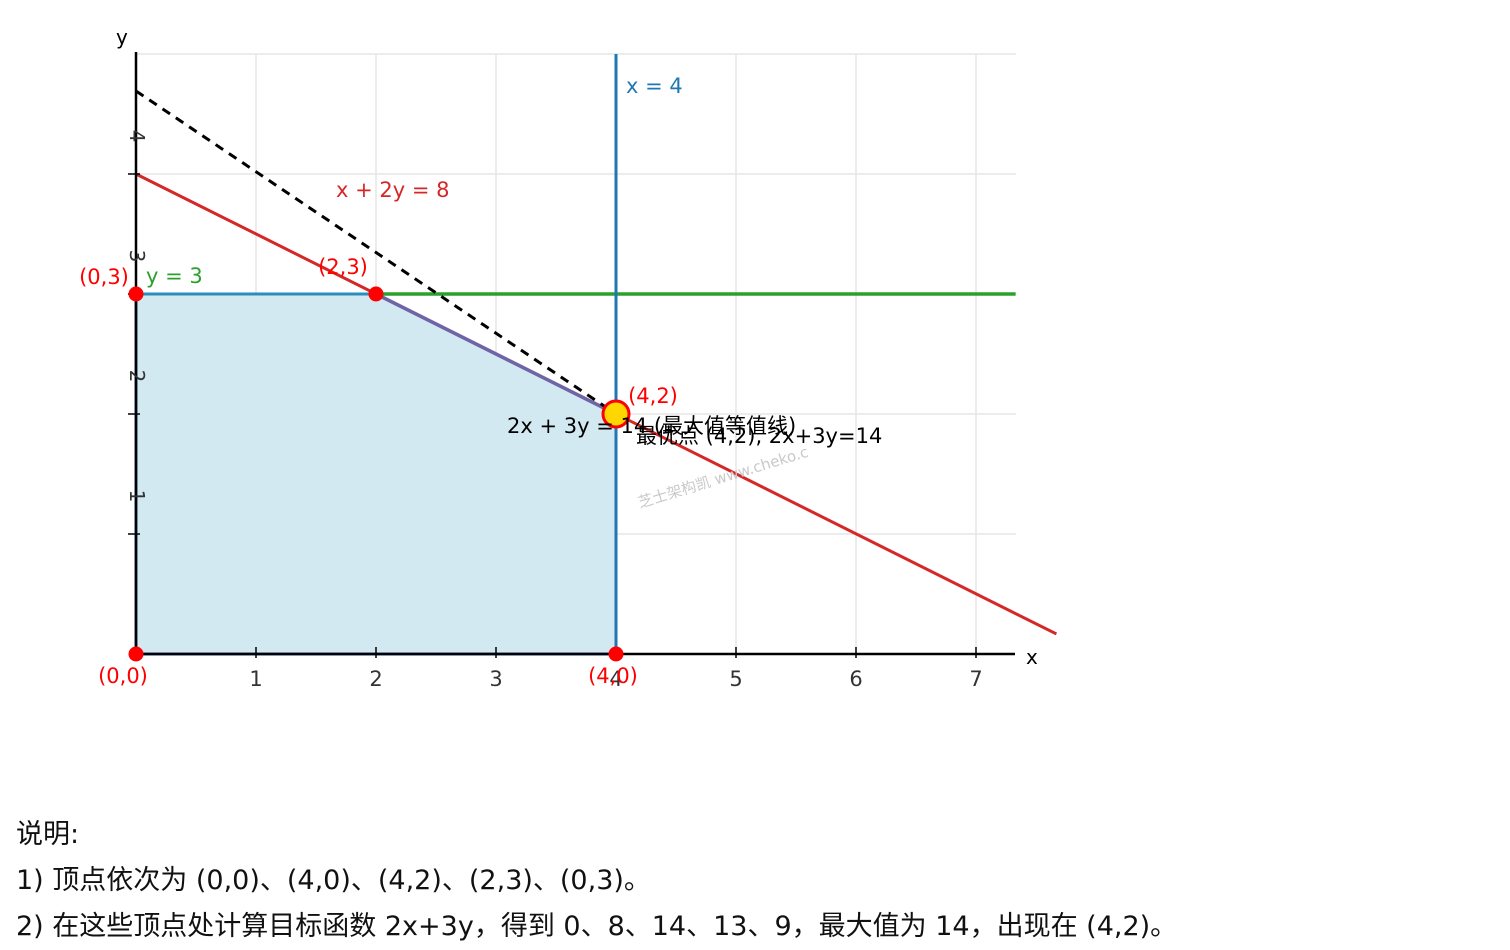 This screenshot has width=1510, height=950. What do you see at coordinates (654, 86) in the screenshot?
I see `label-x-4: x = 4` at bounding box center [654, 86].